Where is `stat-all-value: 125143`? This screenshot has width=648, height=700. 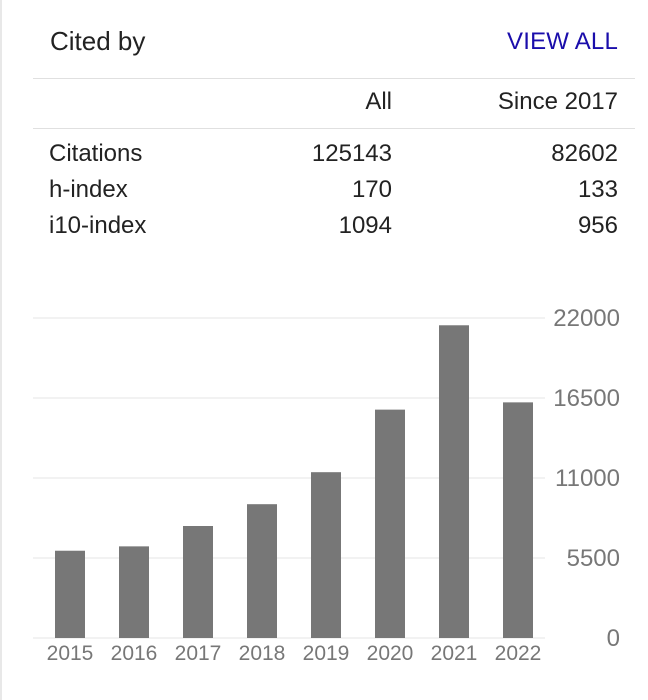
stat-all-value: 125143 is located at coordinates (351, 153).